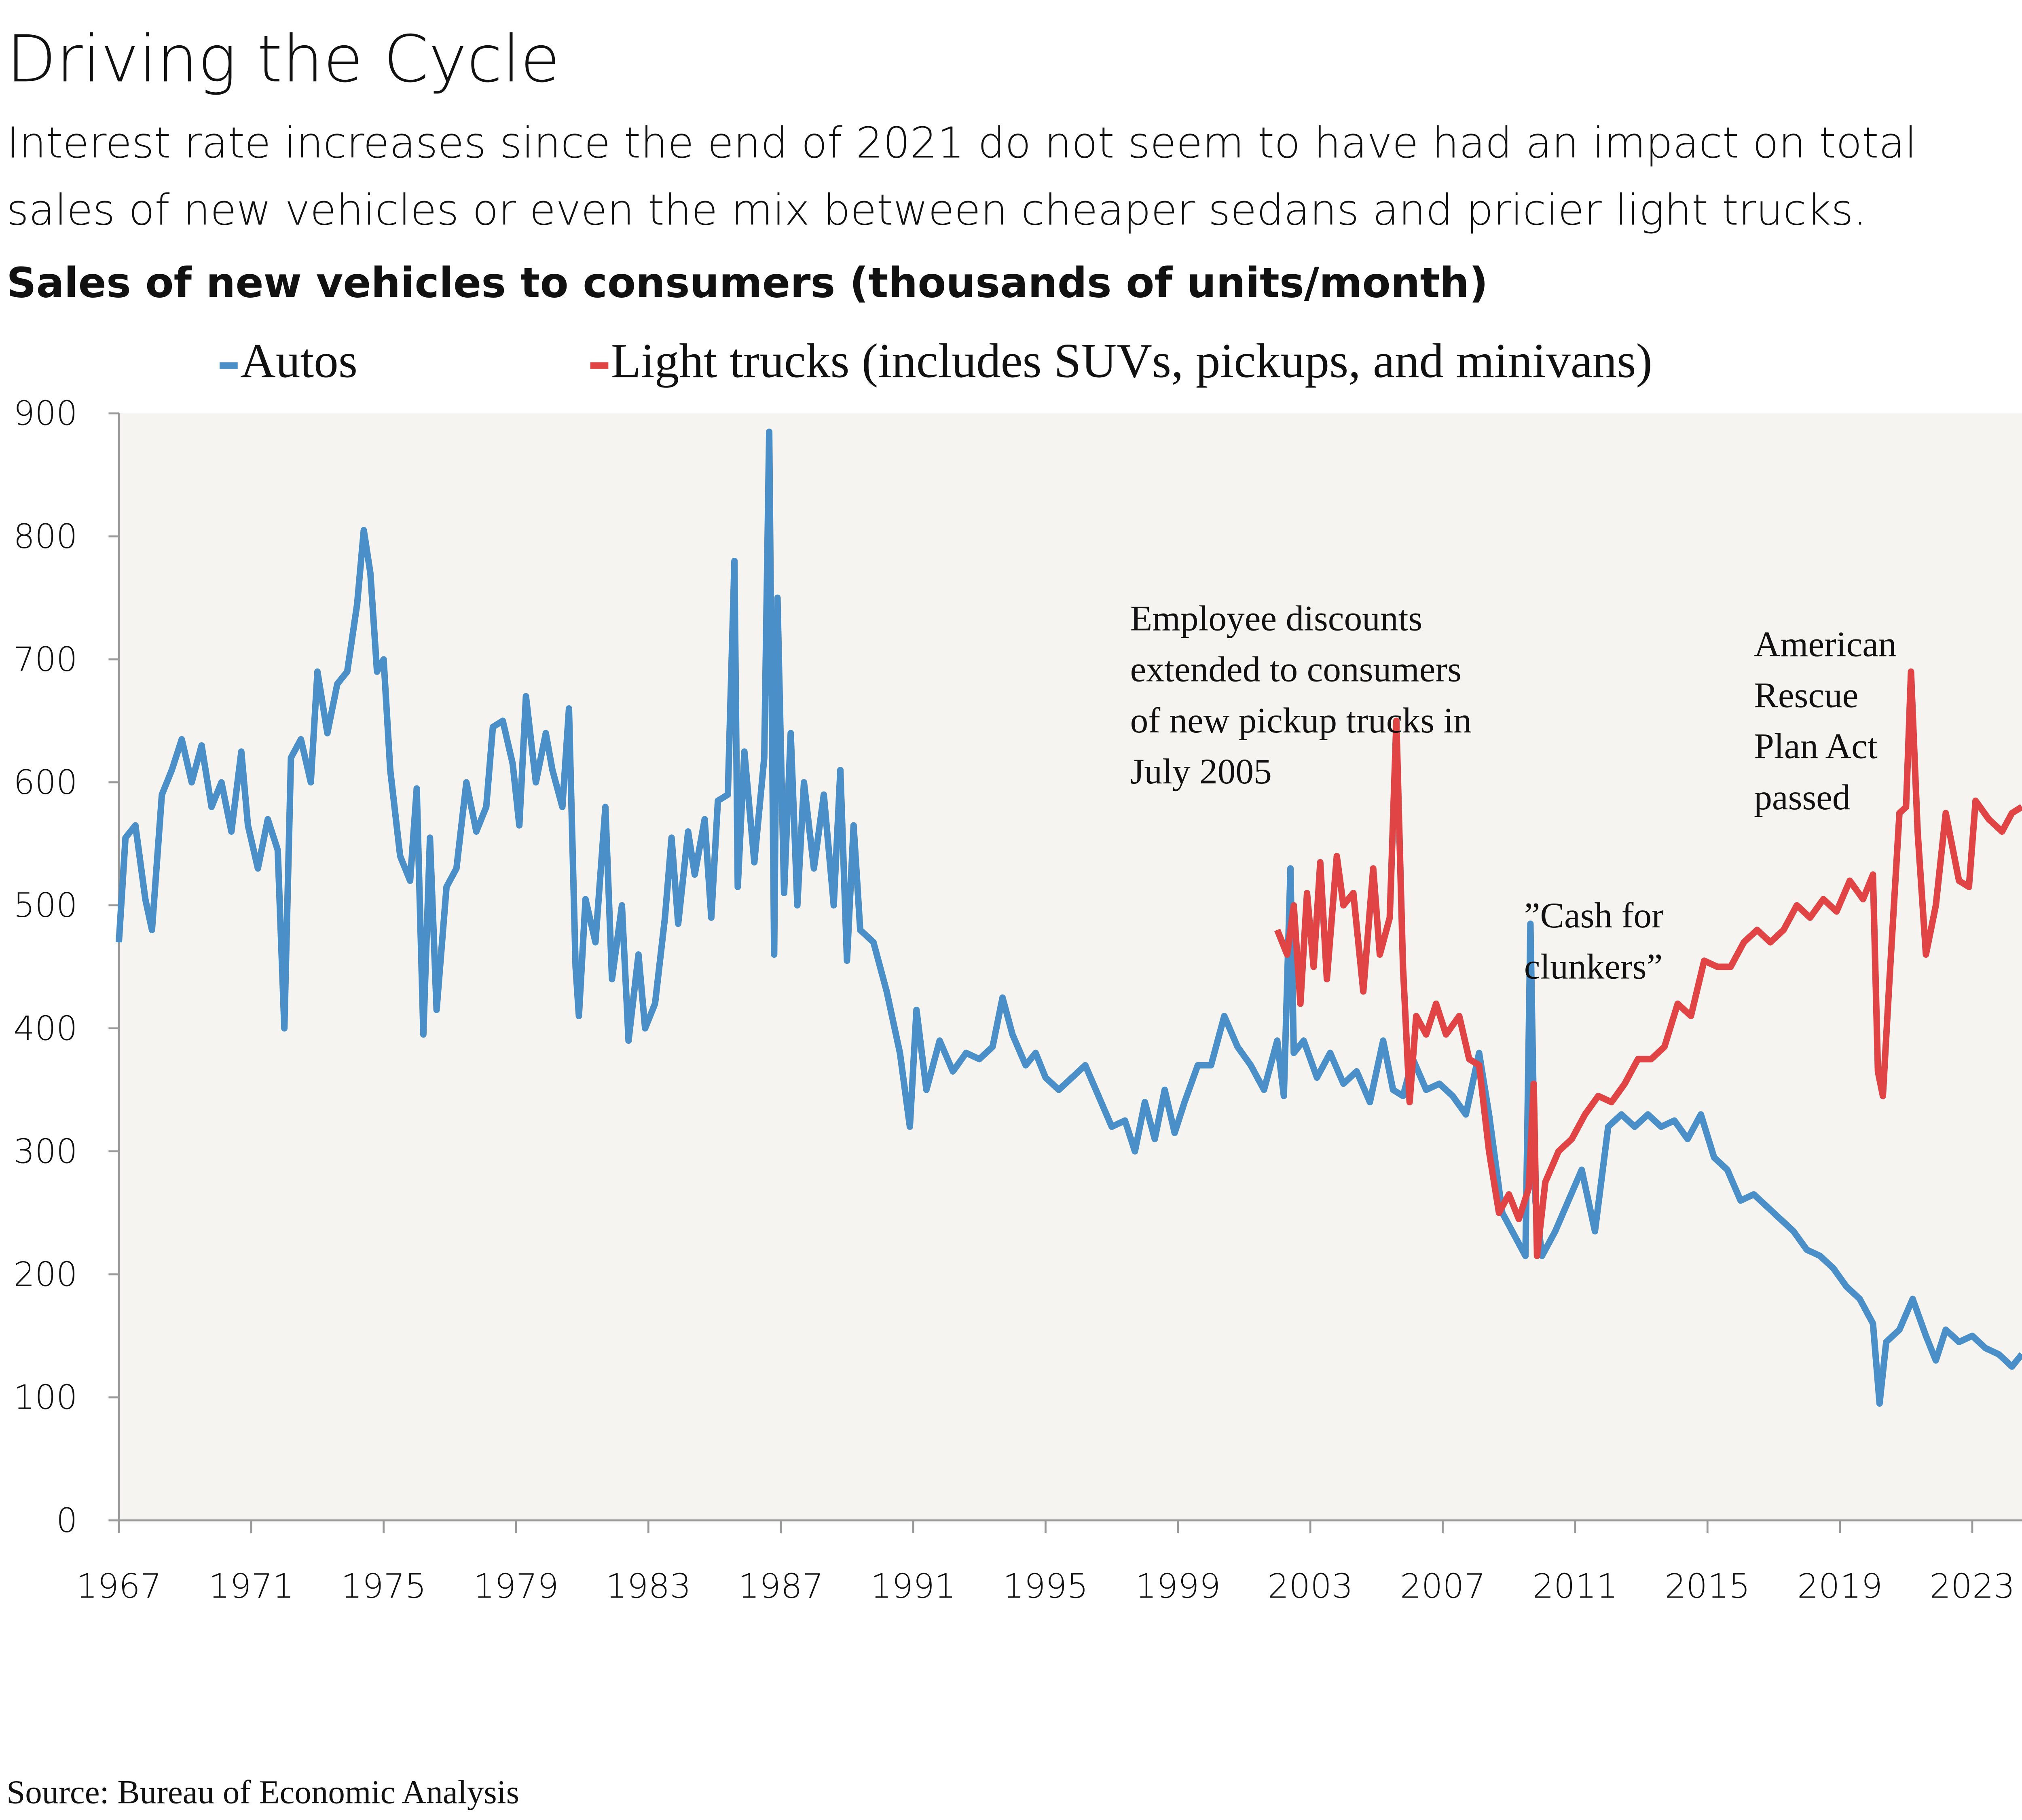 The width and height of the screenshot is (2022, 1820). Describe the element at coordinates (45, 783) in the screenshot. I see `y-tick-label: 600` at that location.